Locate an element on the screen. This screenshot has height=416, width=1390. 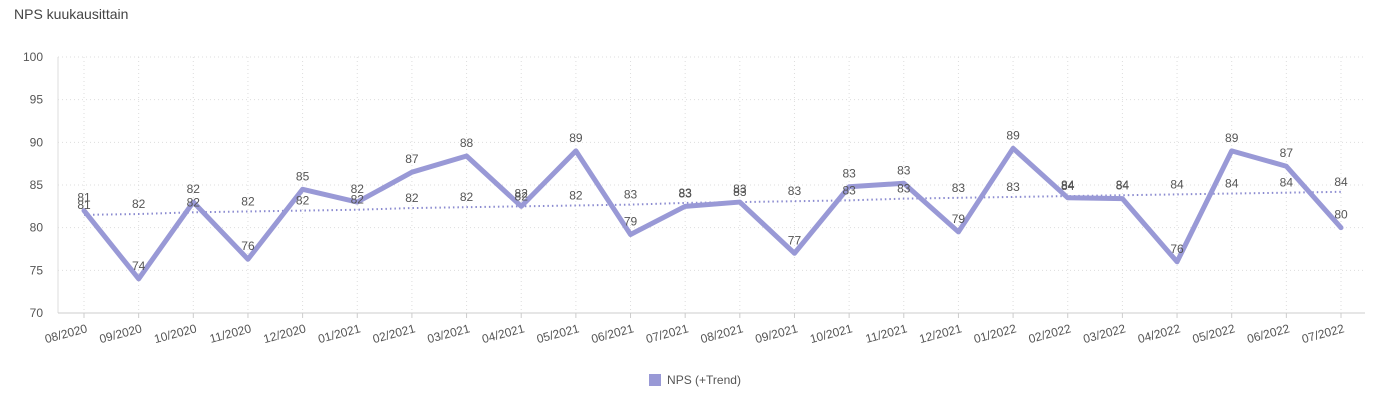
y-tick-label: 75 is located at coordinates (37, 270).